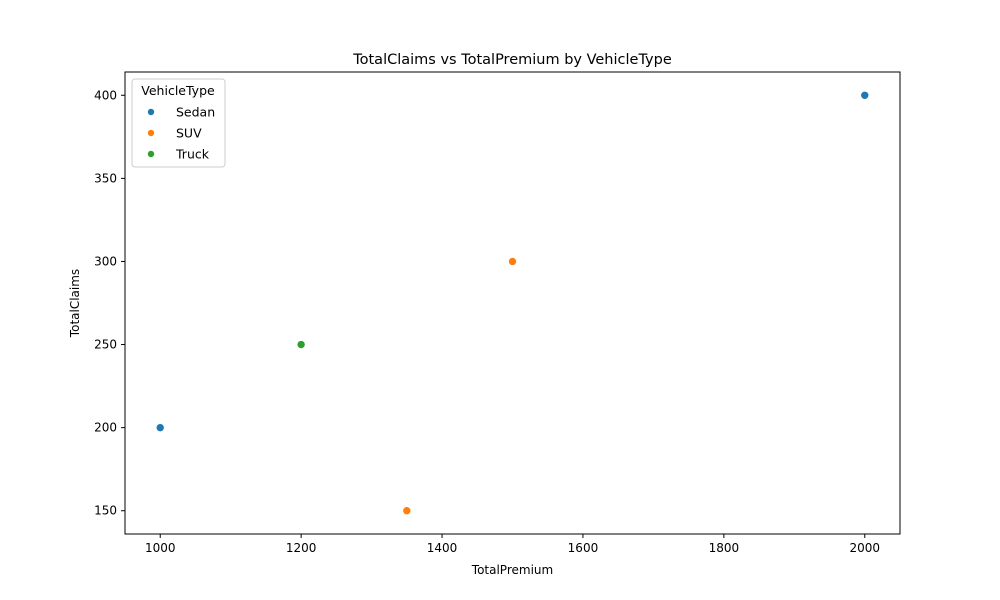 This screenshot has height=600, width=1000. I want to click on legend-marker-truck, so click(151, 154).